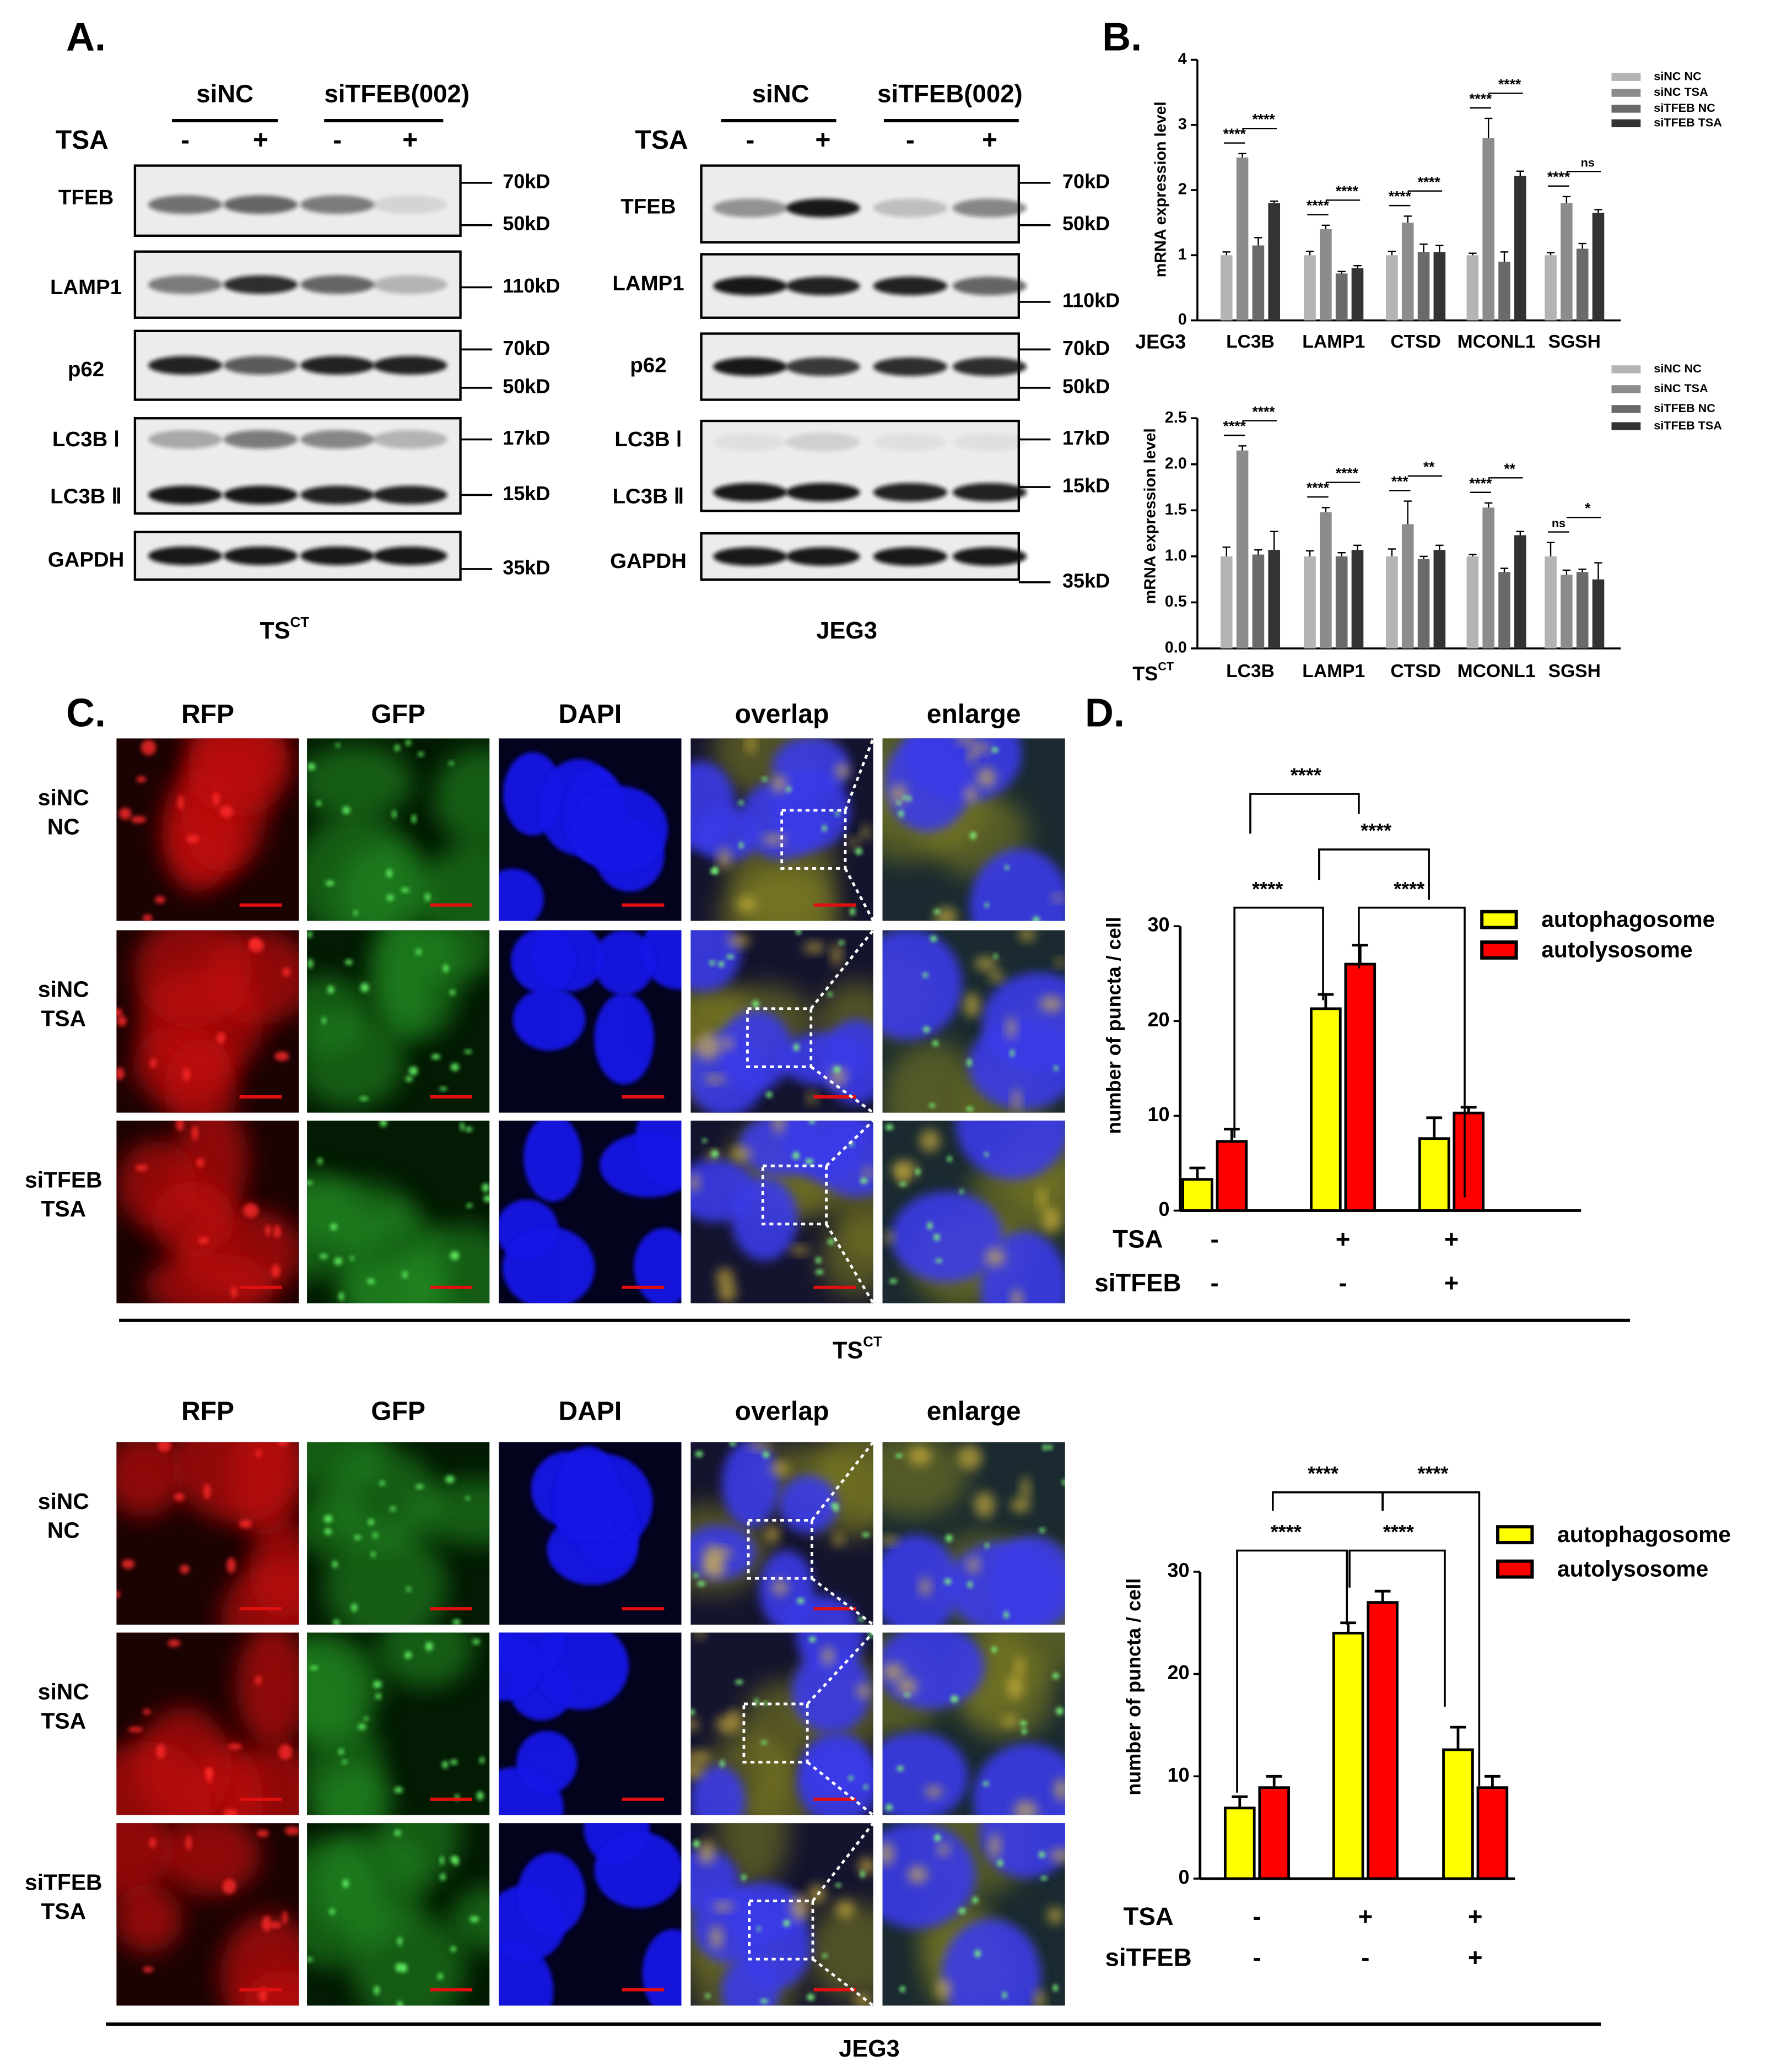  What do you see at coordinates (1183, 189) in the screenshot?
I see `y-tick-label: 2` at bounding box center [1183, 189].